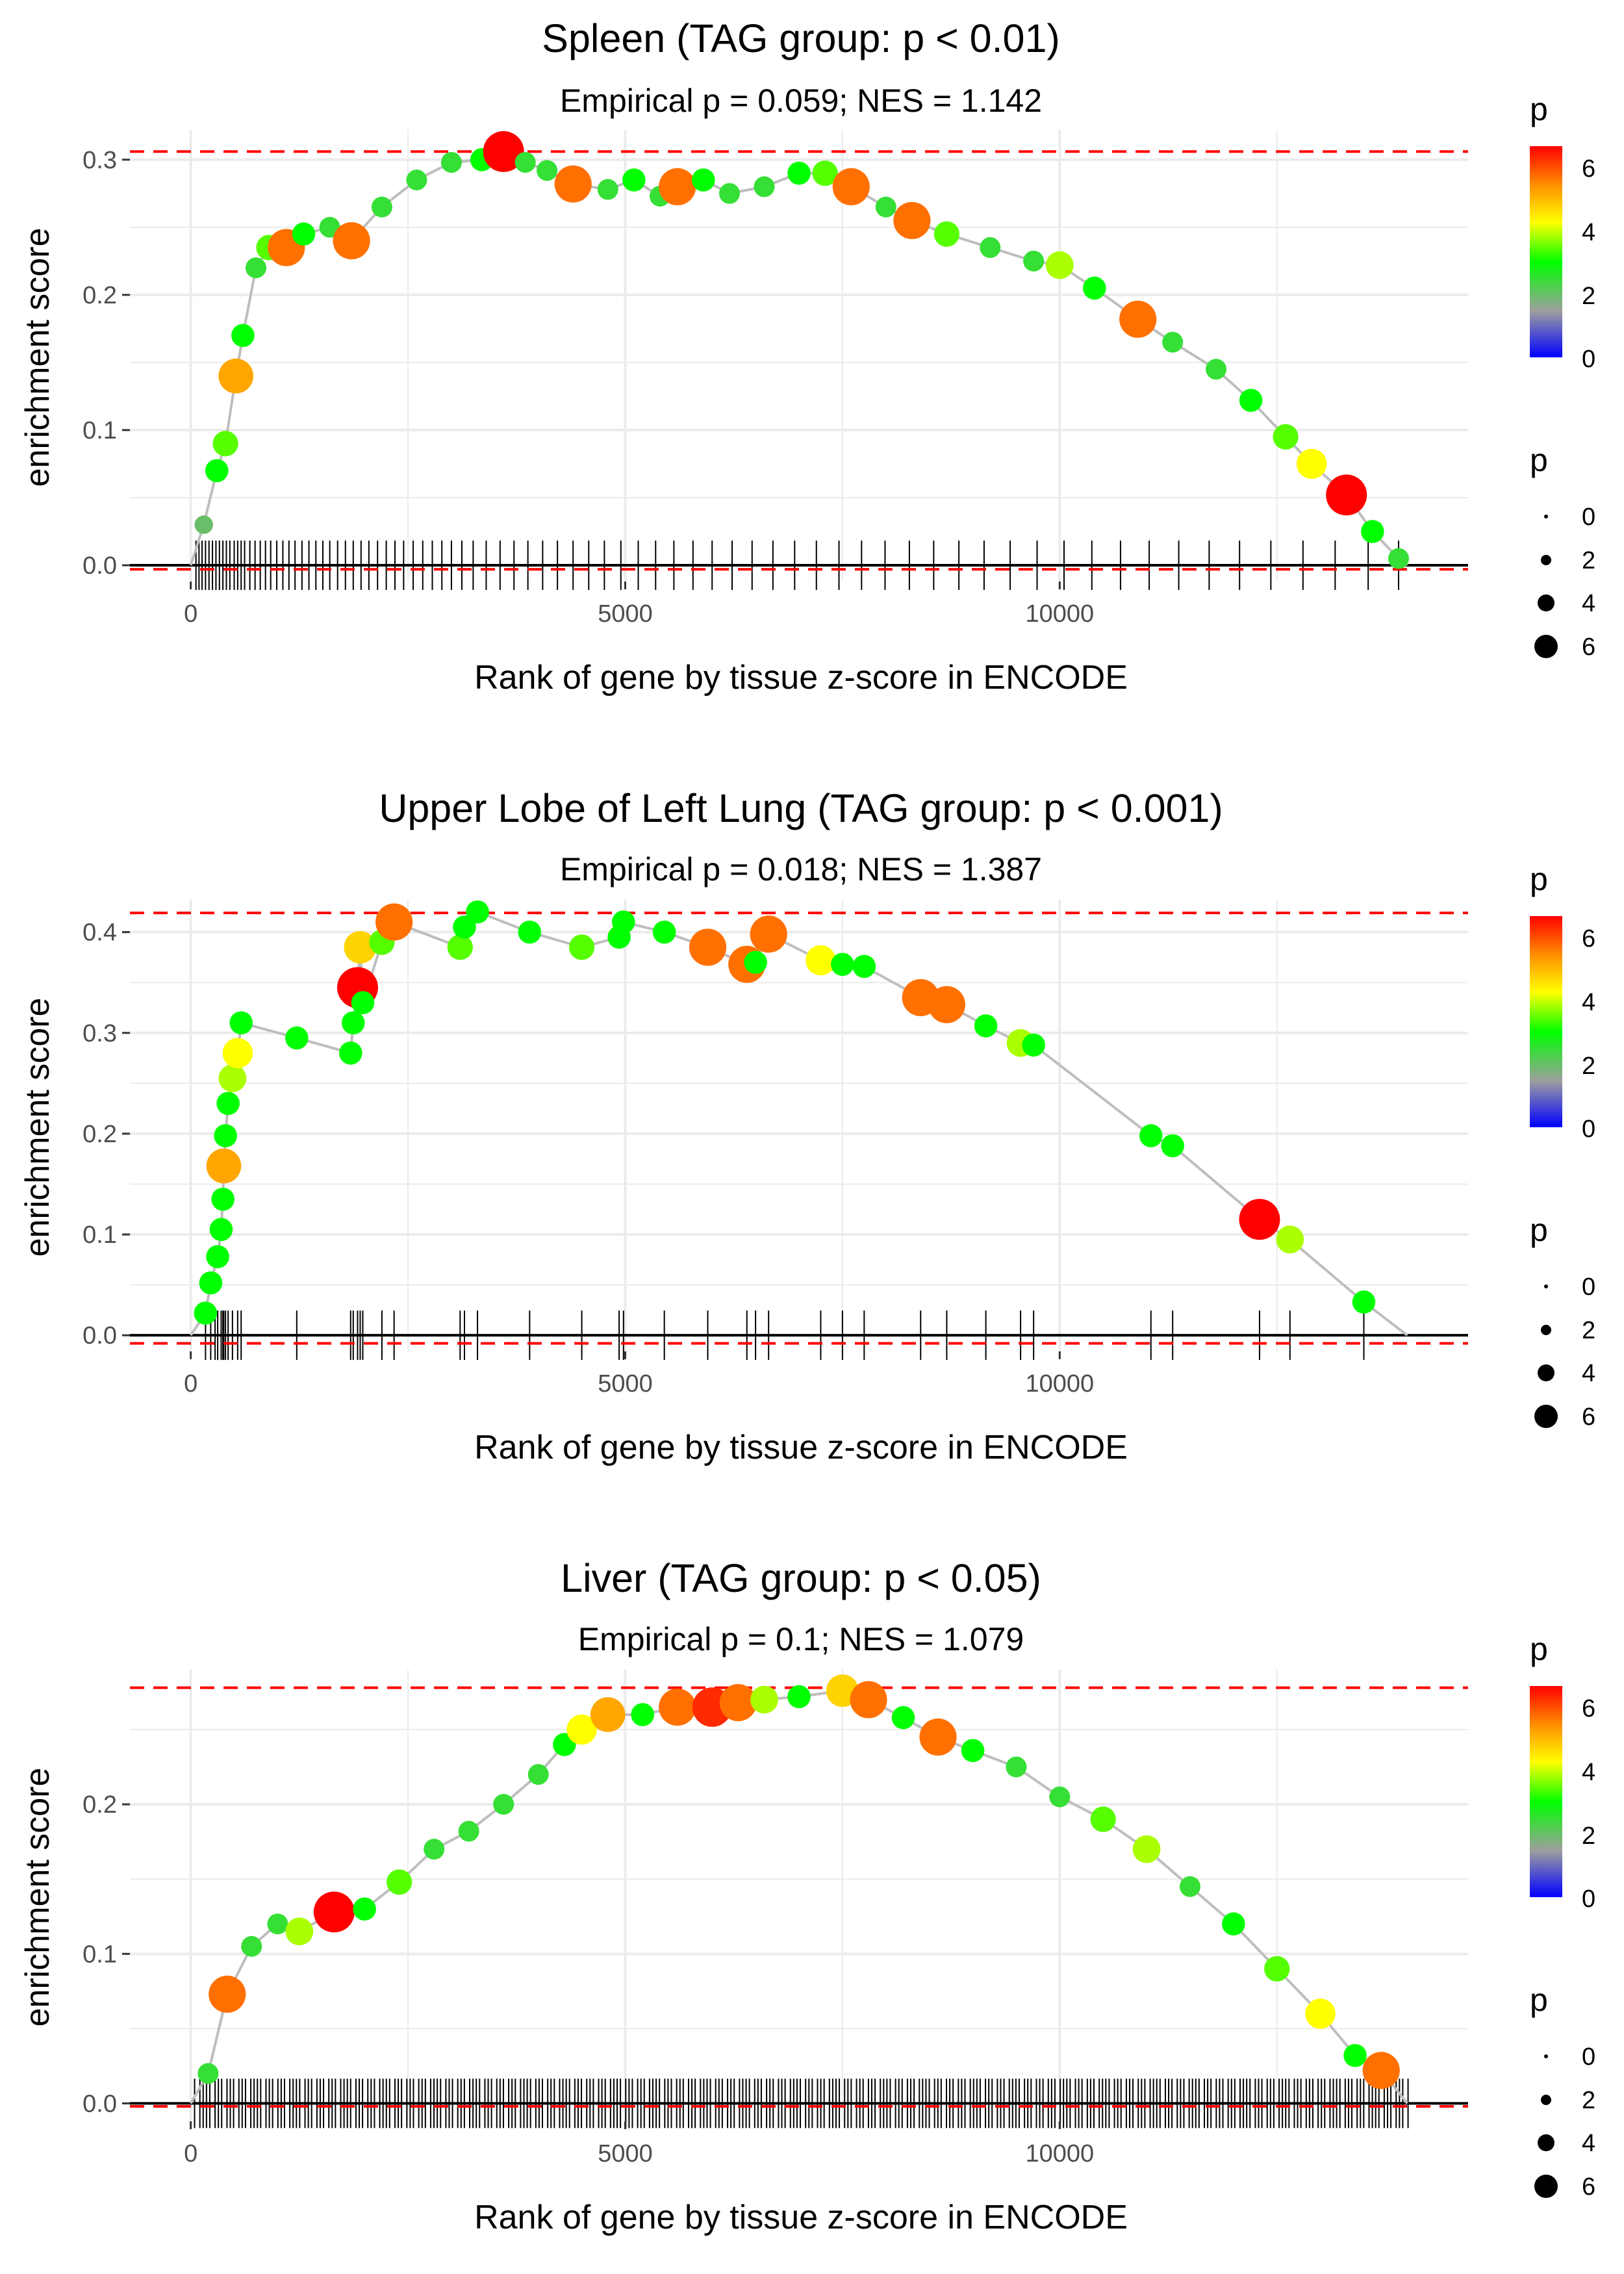 The height and width of the screenshot is (2274, 1624). What do you see at coordinates (99, 933) in the screenshot?
I see `y-tick-label: 0.4` at bounding box center [99, 933].